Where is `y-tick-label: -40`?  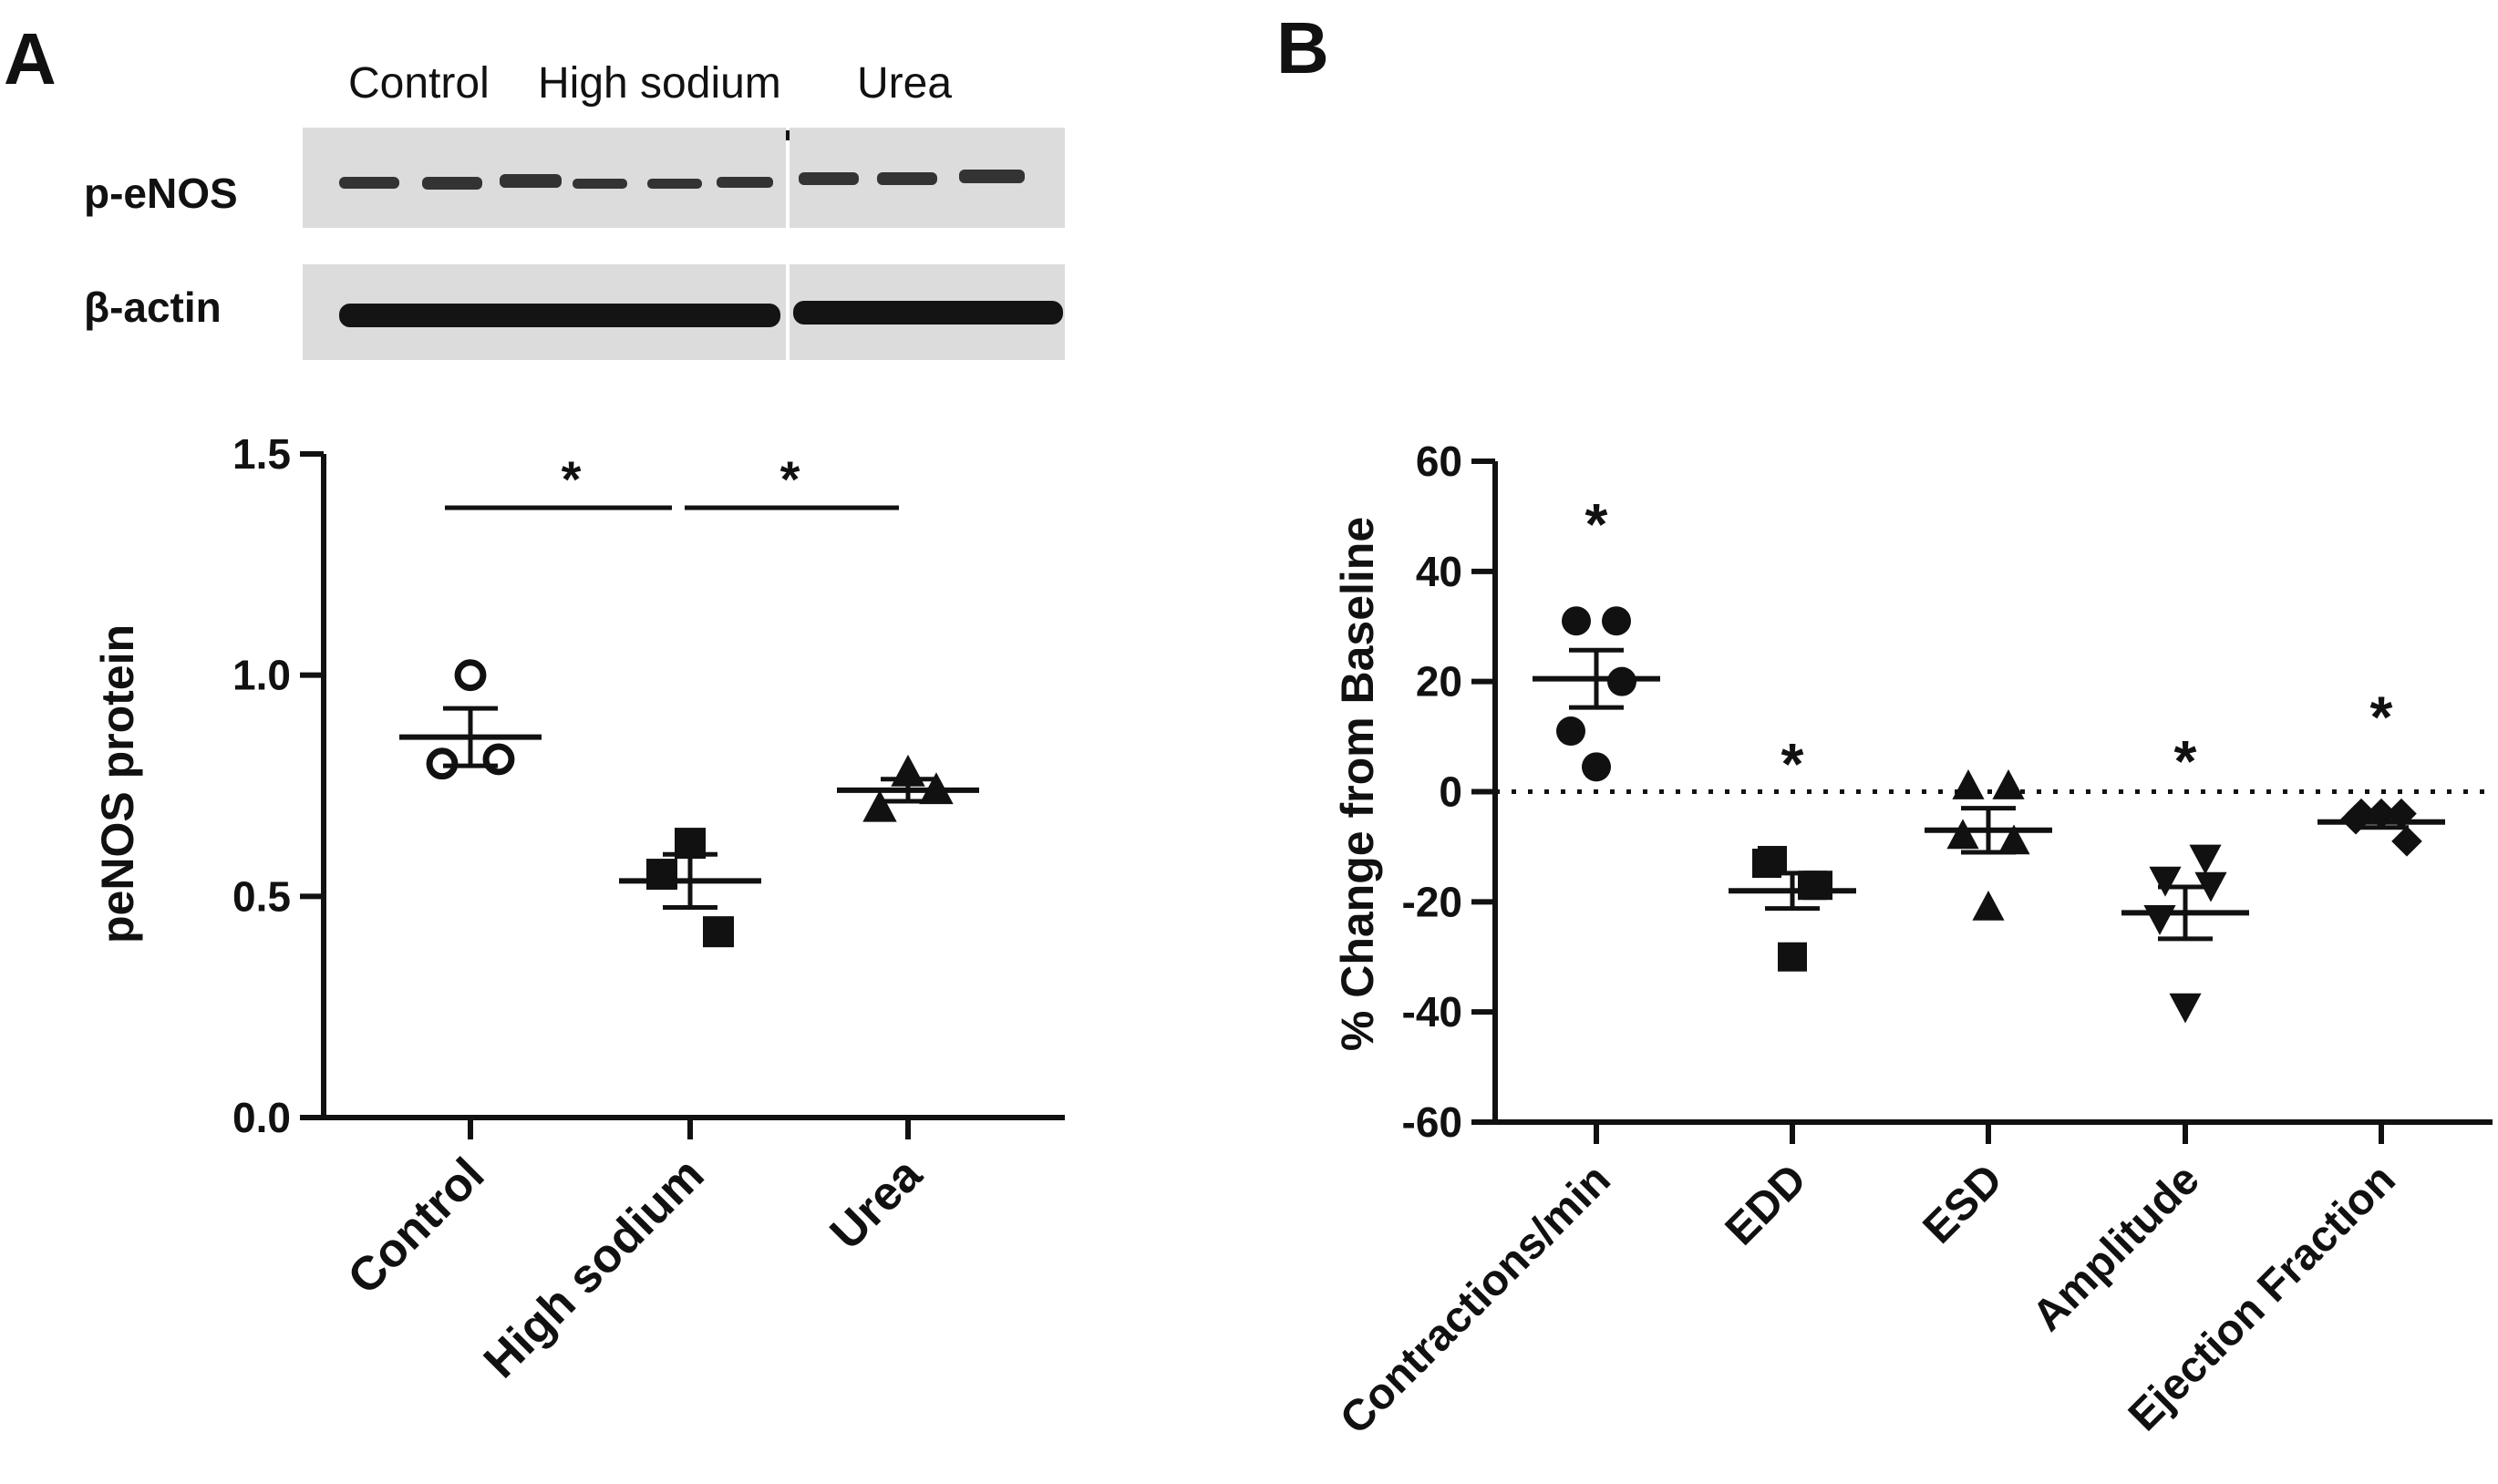 y-tick-label: -40 is located at coordinates (1432, 1012).